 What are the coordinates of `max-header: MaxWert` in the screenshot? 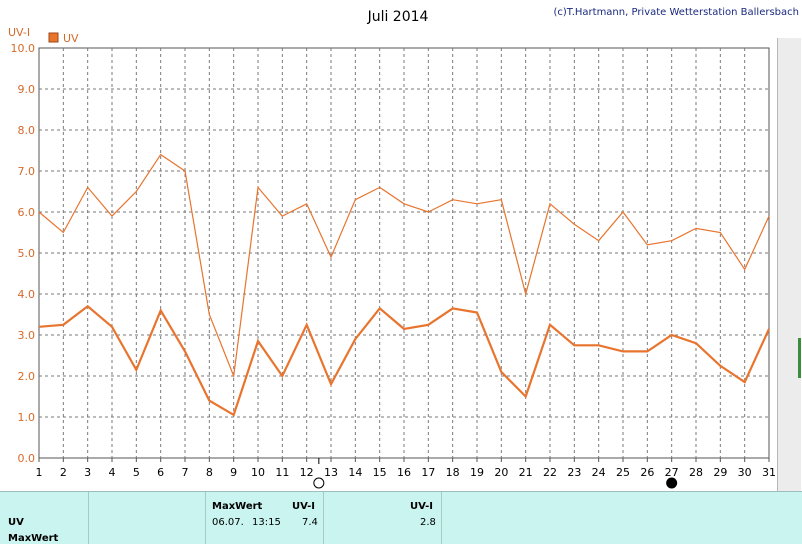 It's located at (237, 506).